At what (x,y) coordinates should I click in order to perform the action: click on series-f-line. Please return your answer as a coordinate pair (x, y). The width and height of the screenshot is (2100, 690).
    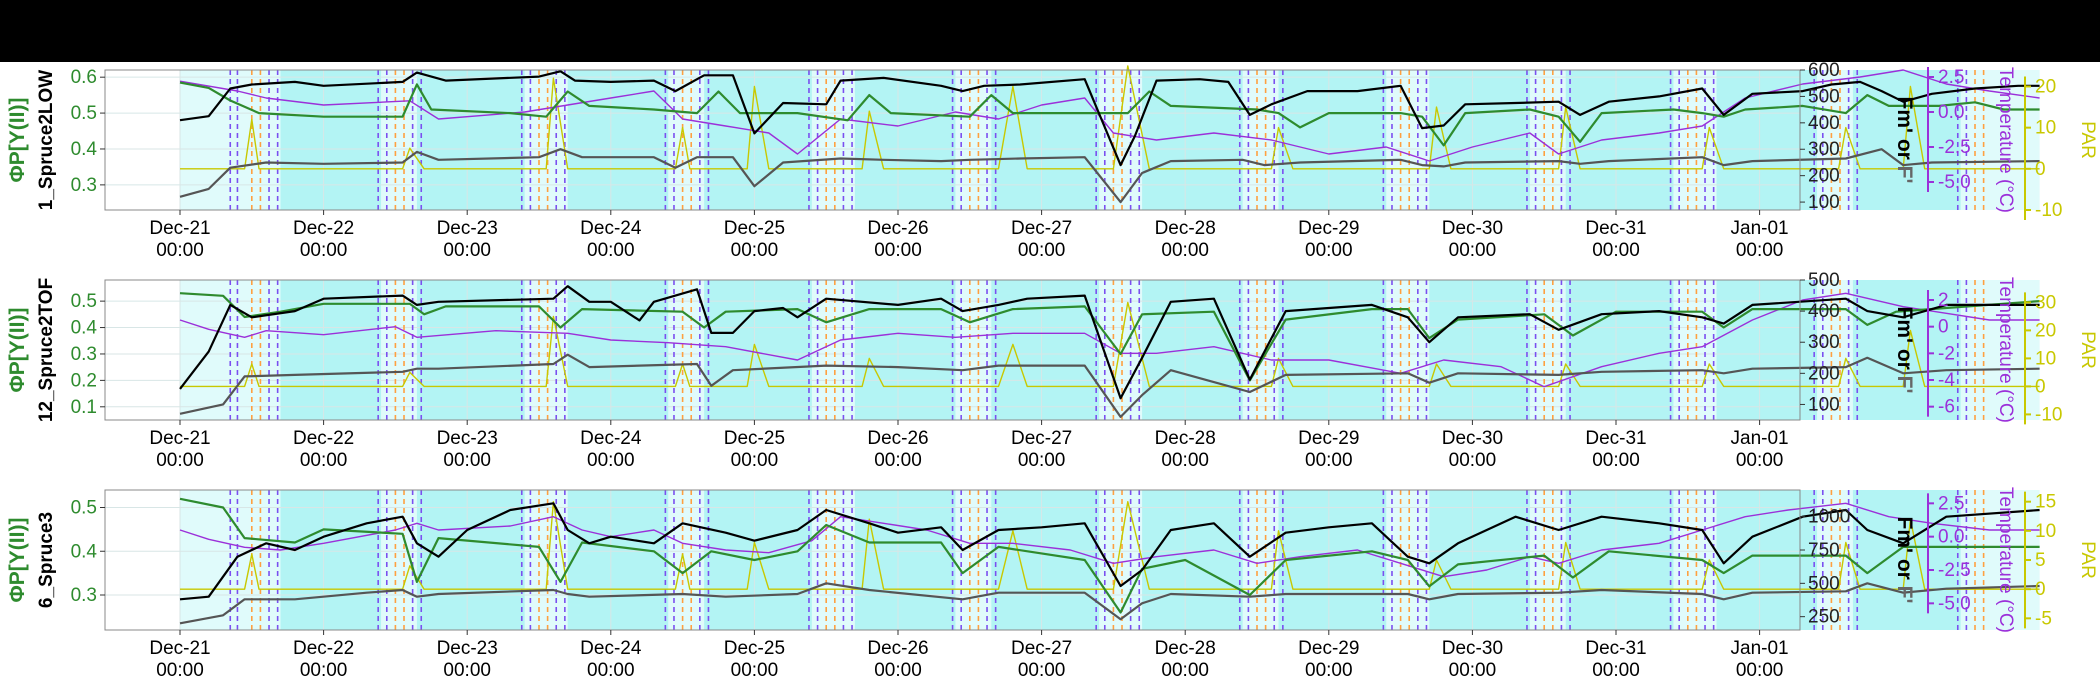
    Looking at the image, I should click on (1109, 603).